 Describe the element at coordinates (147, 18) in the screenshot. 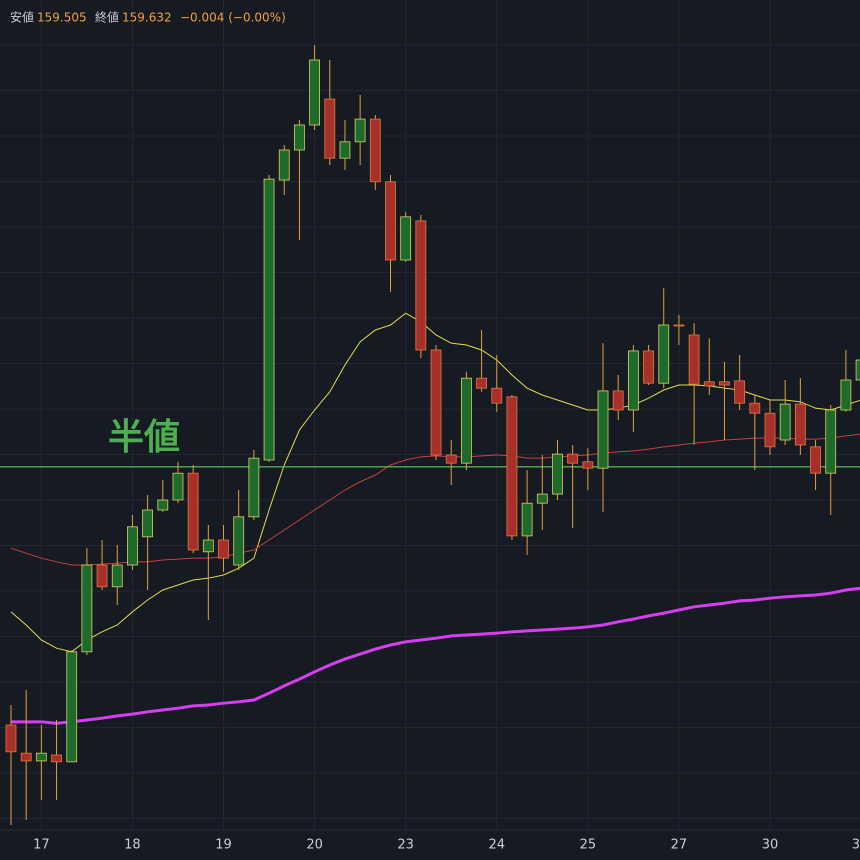

I see `close-value: 159.632` at that location.